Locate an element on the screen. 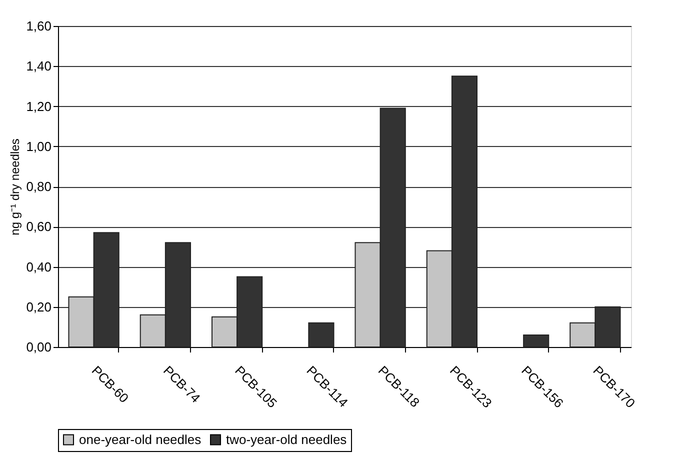  y-tick-label: 1,20 is located at coordinates (39, 106).